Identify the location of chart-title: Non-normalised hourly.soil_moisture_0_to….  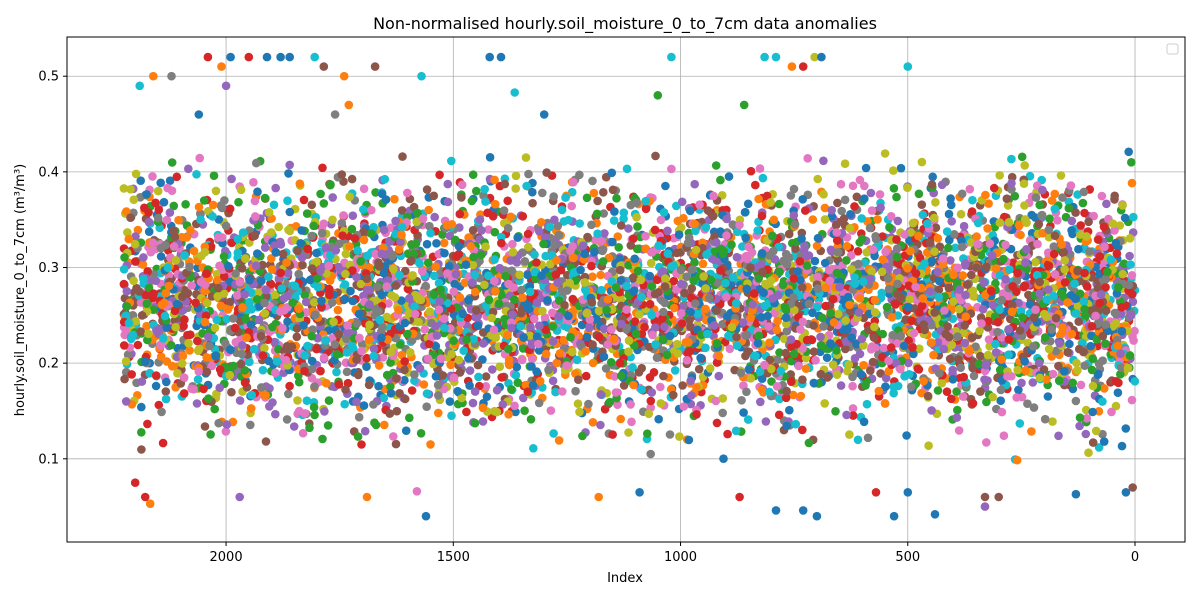
(625, 24).